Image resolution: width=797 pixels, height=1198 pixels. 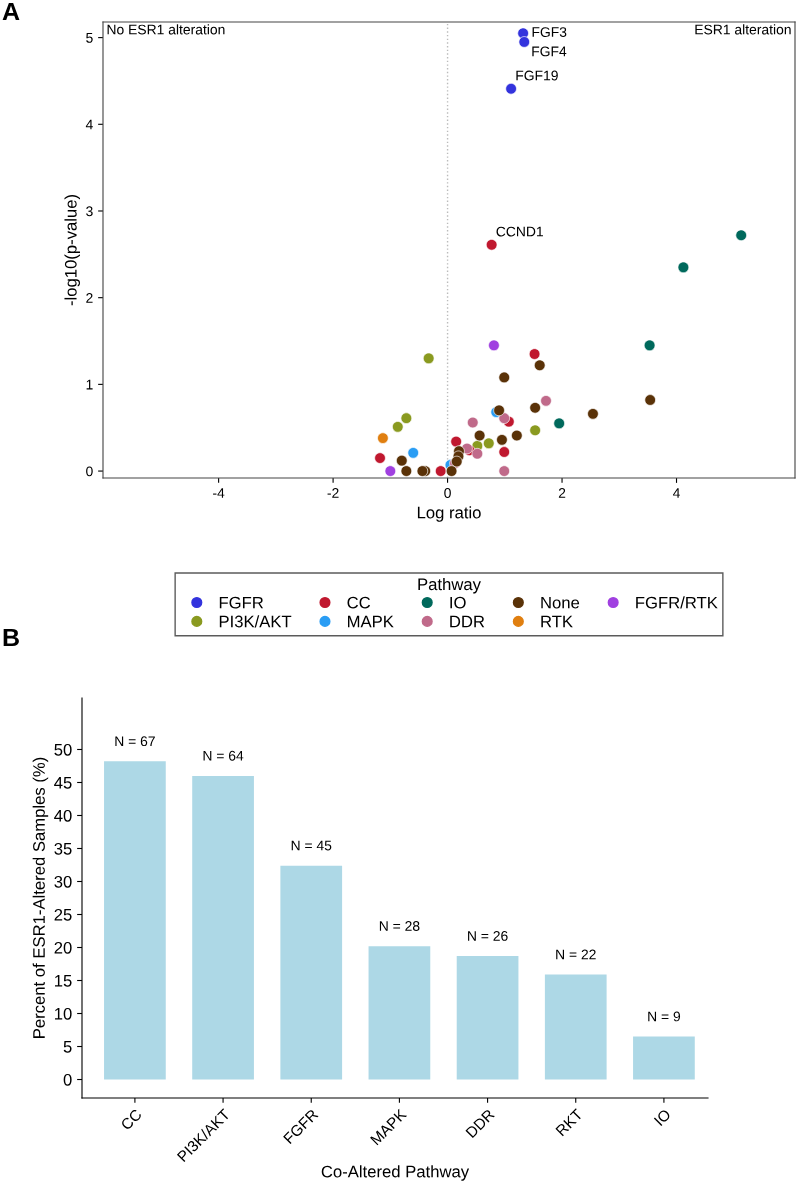 I want to click on legend-label: PI3K/AKT, so click(x=255, y=621).